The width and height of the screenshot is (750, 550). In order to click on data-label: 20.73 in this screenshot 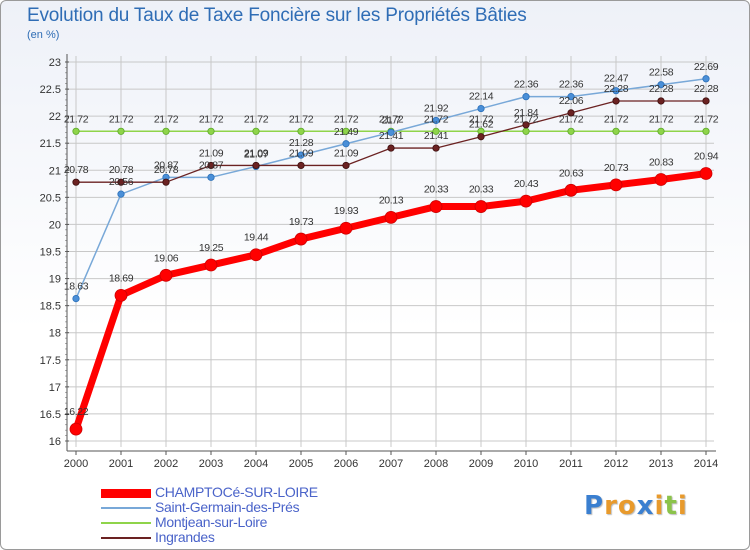, I will do `click(616, 168)`.